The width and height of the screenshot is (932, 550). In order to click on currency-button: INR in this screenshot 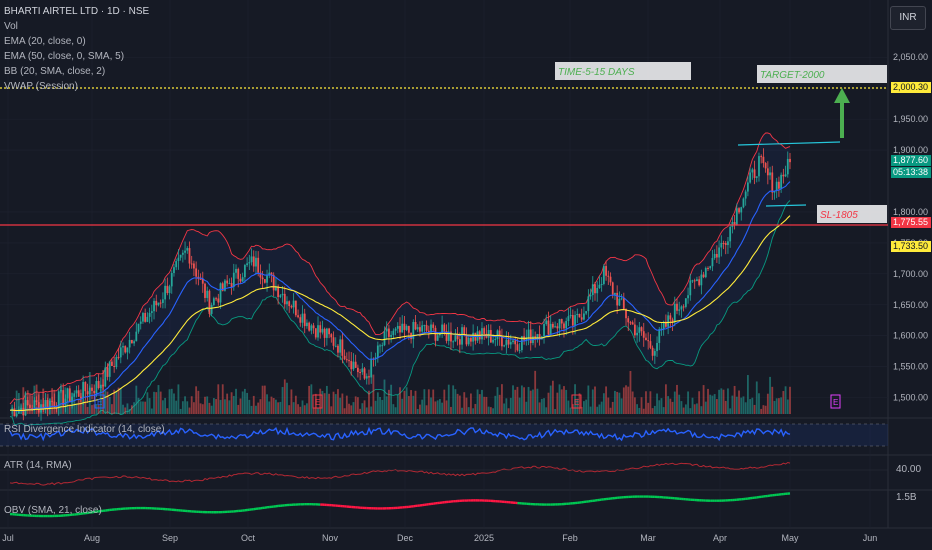, I will do `click(908, 18)`.